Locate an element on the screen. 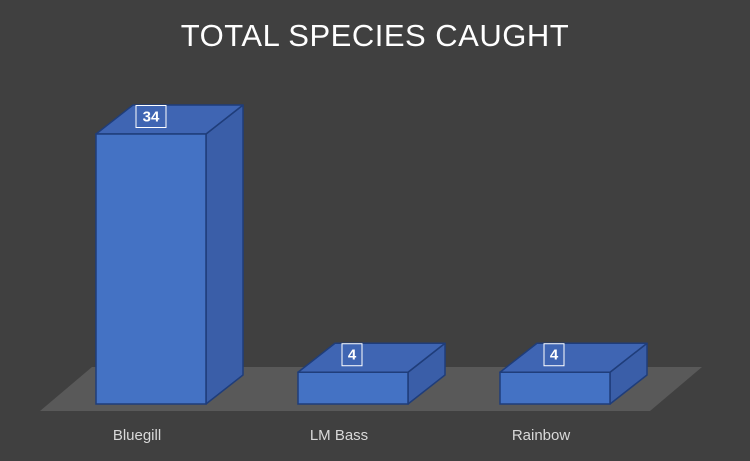  category-label-bluegill: Bluegill is located at coordinates (137, 435).